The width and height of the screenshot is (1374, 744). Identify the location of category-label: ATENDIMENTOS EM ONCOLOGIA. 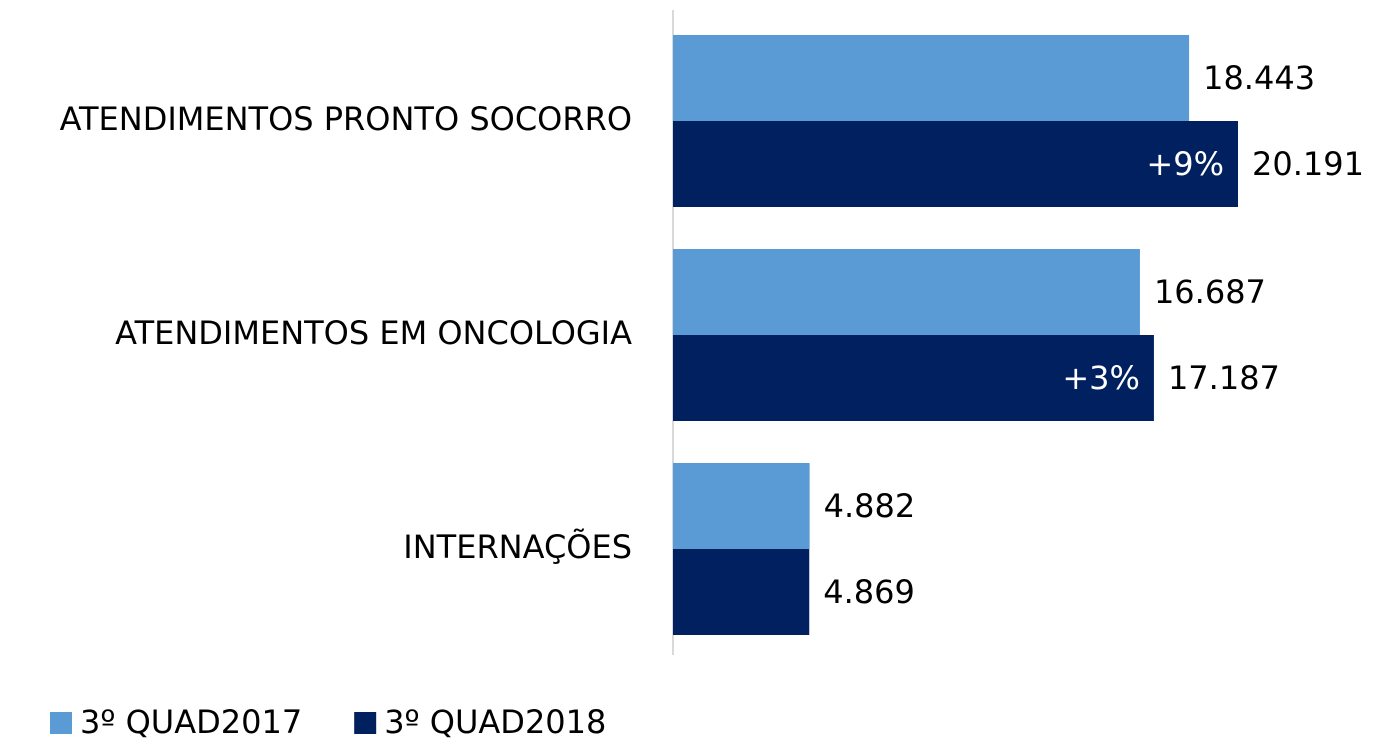
(373, 333).